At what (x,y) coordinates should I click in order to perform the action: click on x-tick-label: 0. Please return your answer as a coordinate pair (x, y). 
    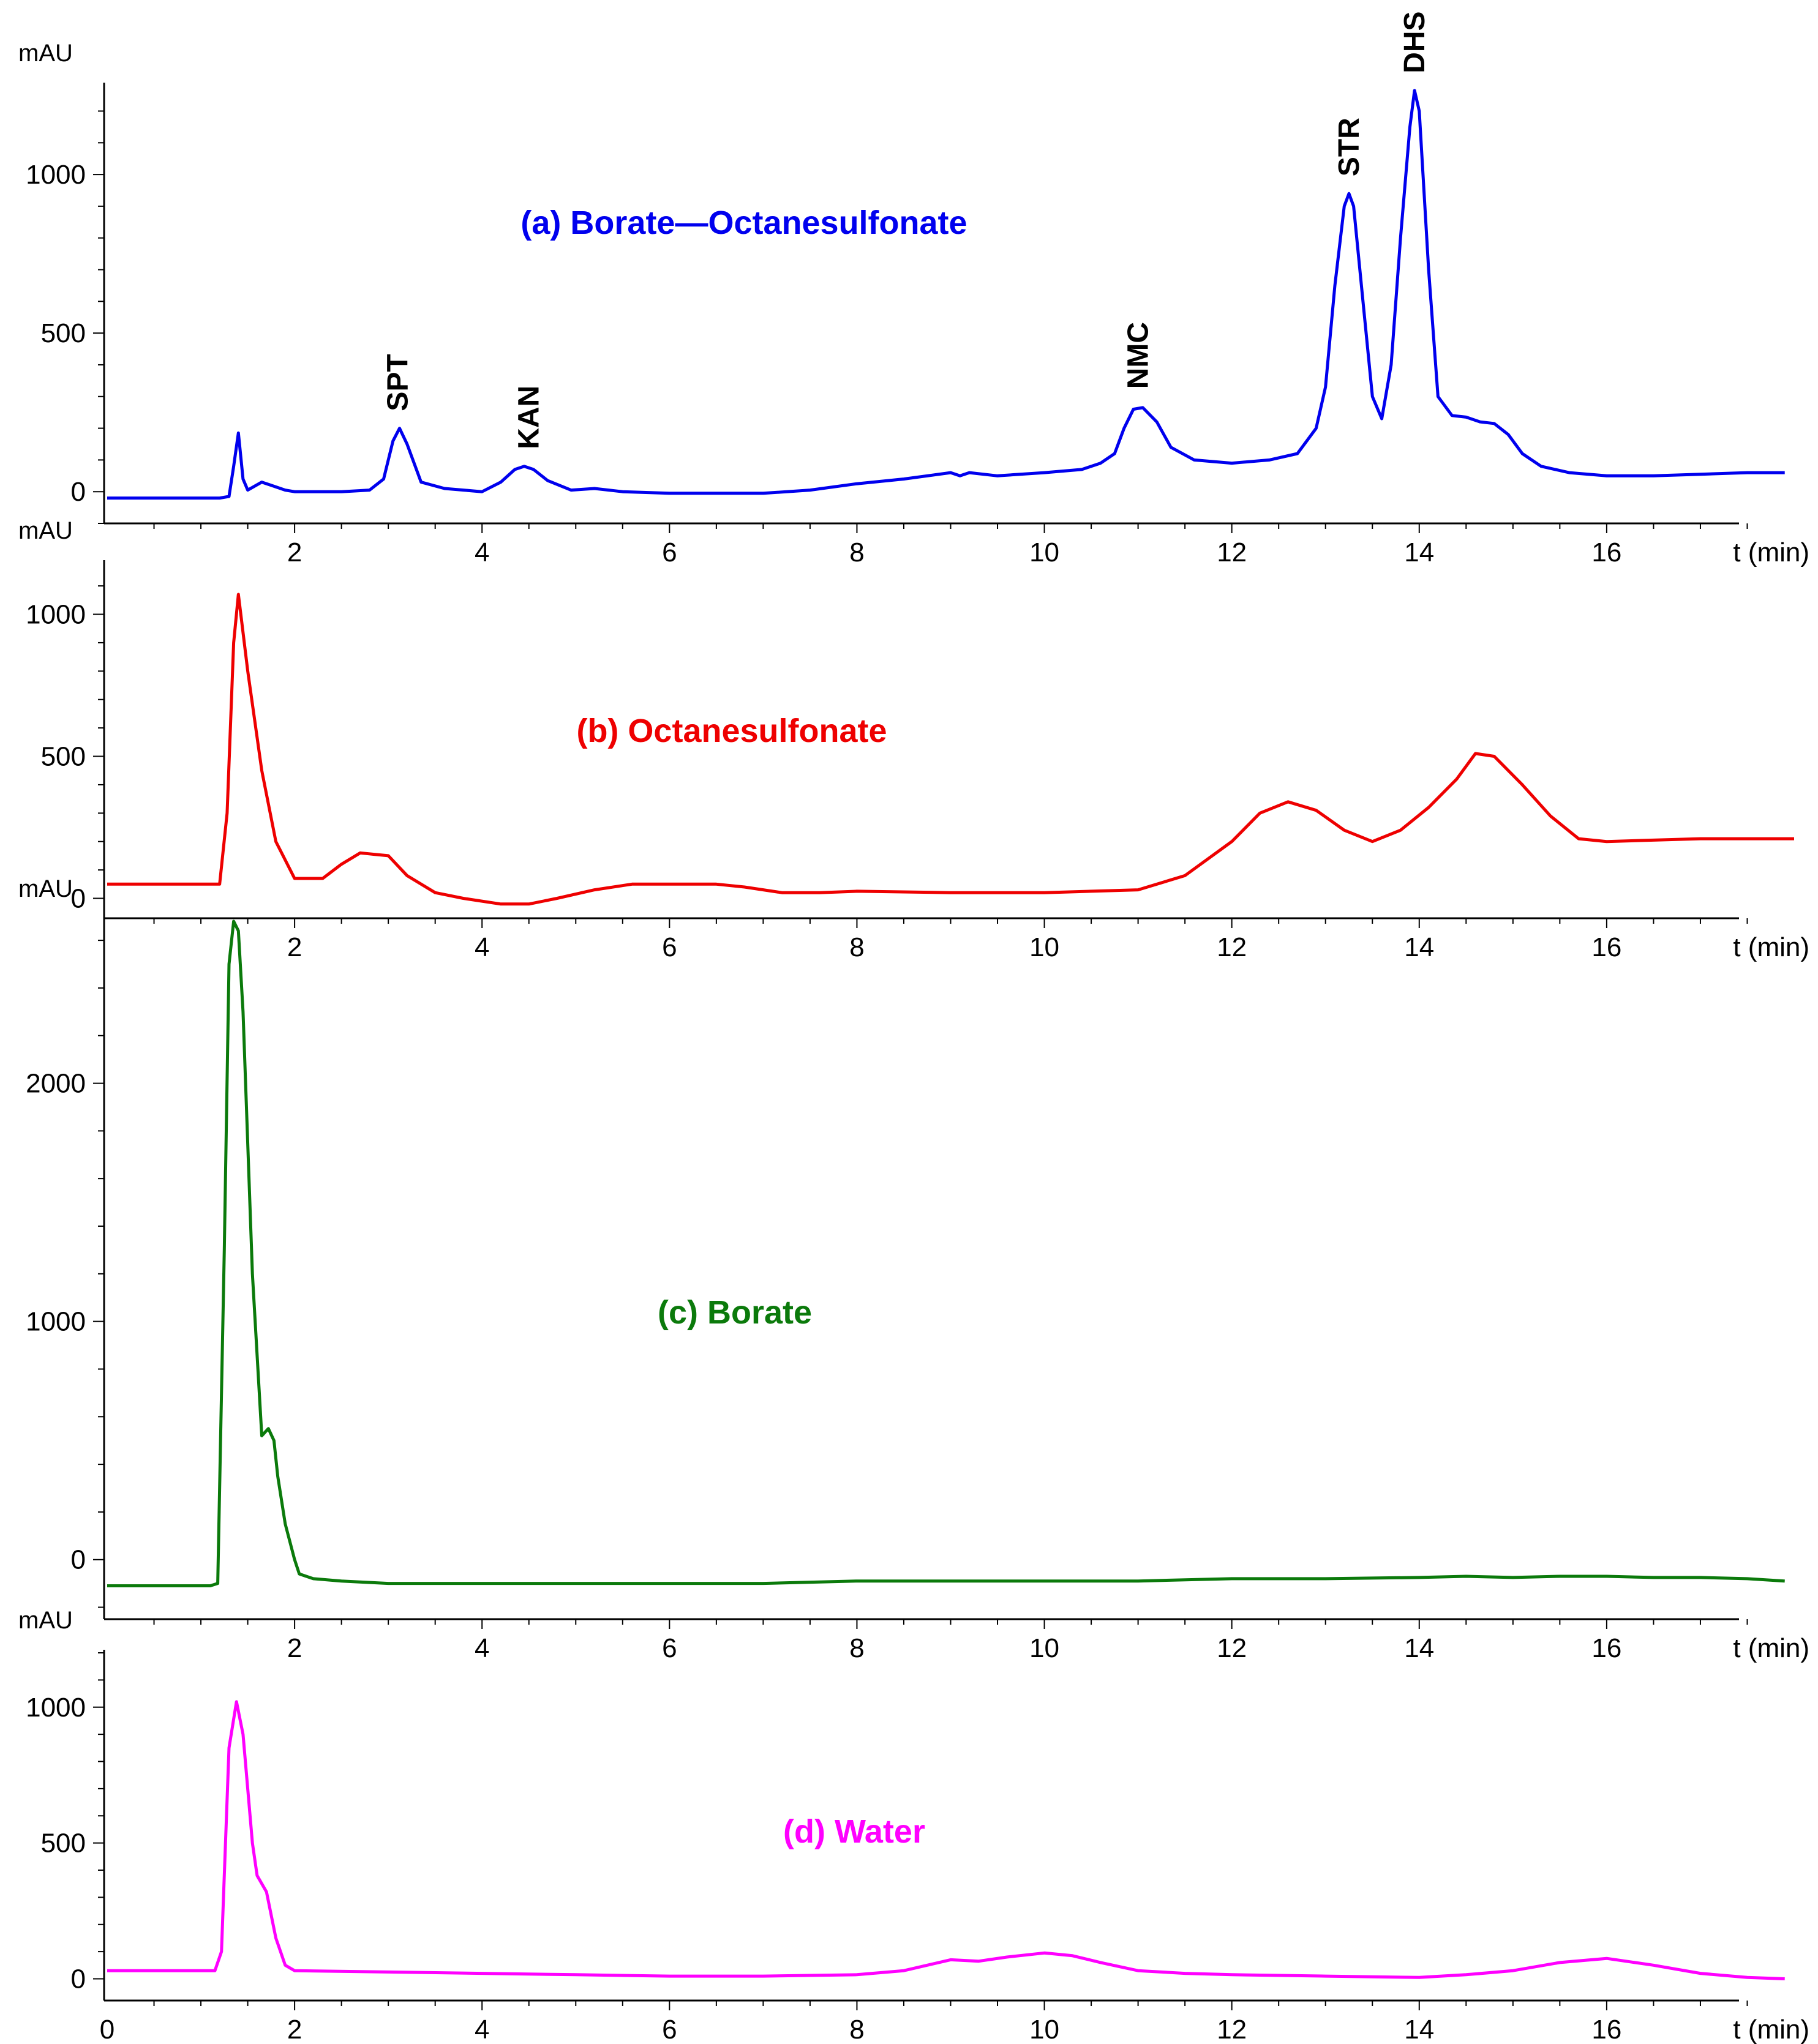
    Looking at the image, I should click on (107, 2029).